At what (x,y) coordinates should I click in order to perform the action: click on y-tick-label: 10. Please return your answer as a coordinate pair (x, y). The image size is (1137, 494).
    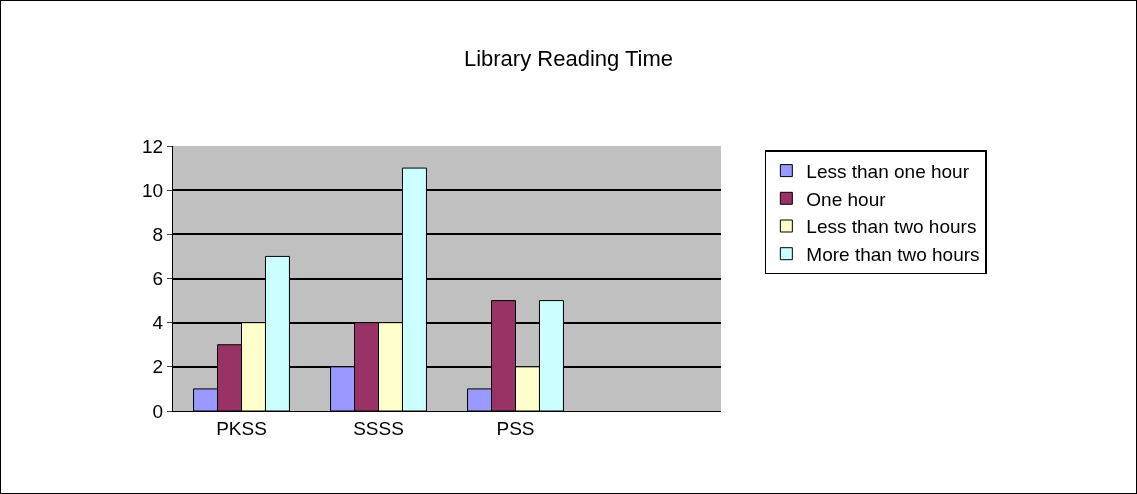
    Looking at the image, I should click on (153, 190).